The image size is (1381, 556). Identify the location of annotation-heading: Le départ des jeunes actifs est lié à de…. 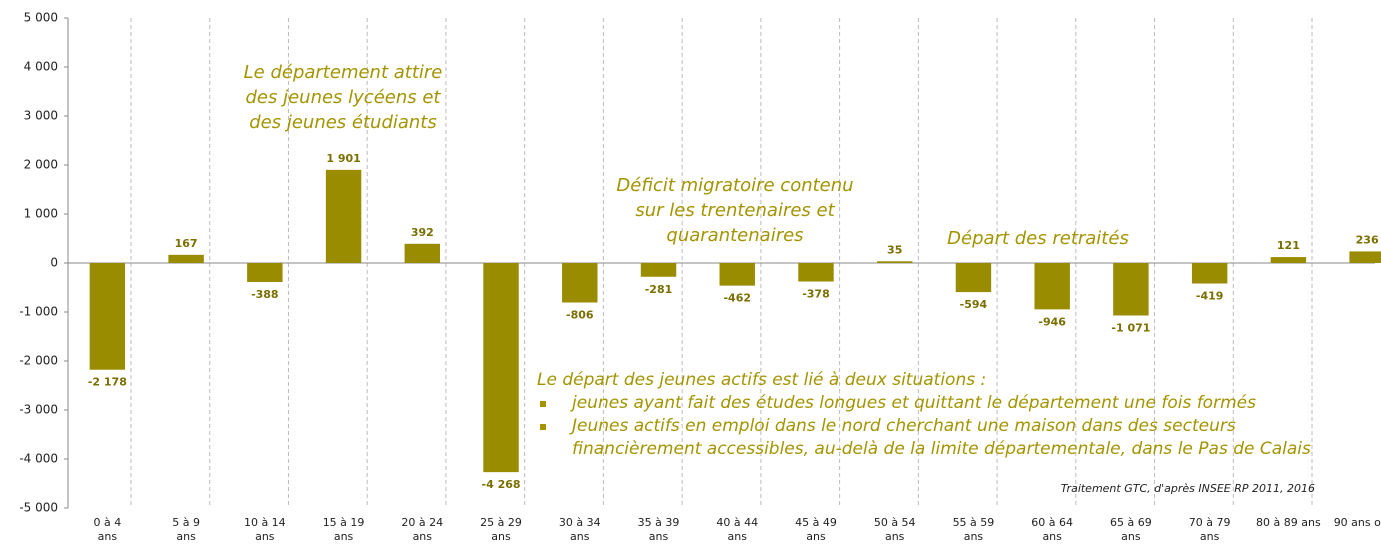
(762, 380).